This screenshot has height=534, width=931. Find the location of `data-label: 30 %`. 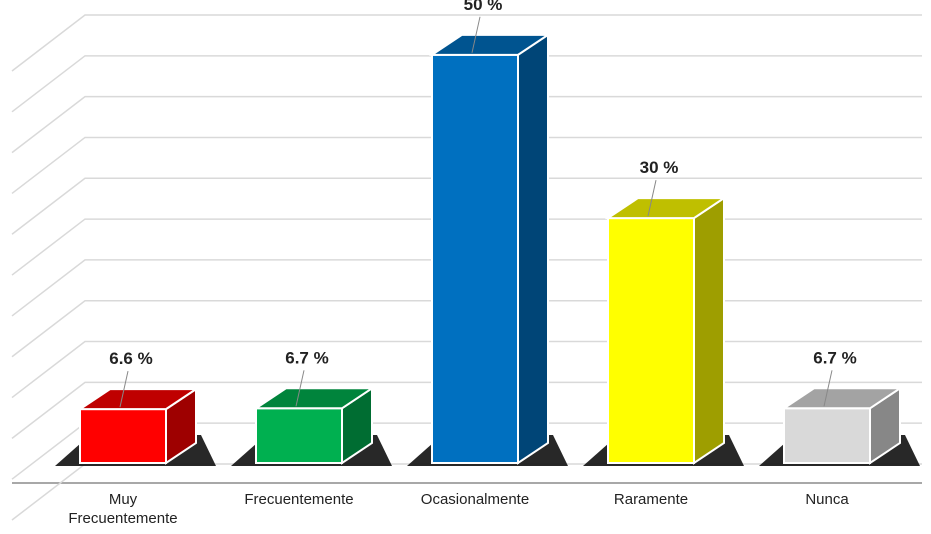

data-label: 30 % is located at coordinates (659, 167).